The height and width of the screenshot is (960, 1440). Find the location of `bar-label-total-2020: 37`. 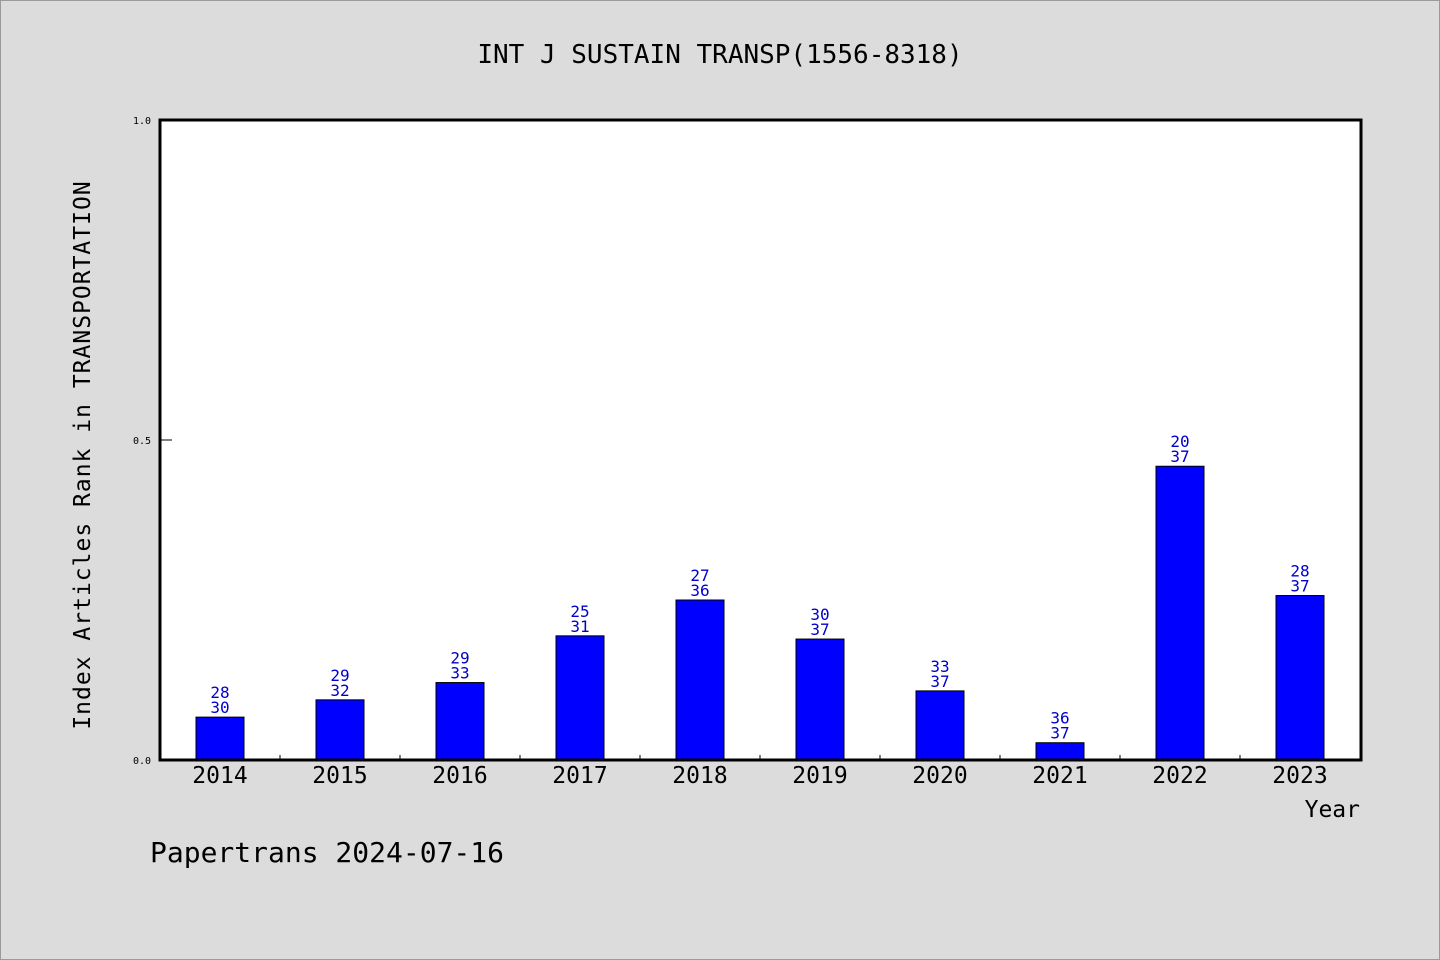

bar-label-total-2020: 37 is located at coordinates (939, 681).